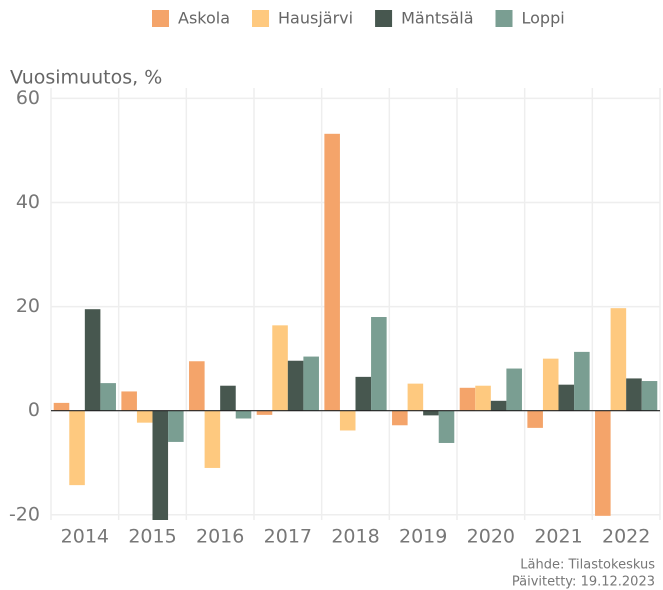 The width and height of the screenshot is (663, 590). What do you see at coordinates (355, 537) in the screenshot?
I see `x-tick-label: 2018` at bounding box center [355, 537].